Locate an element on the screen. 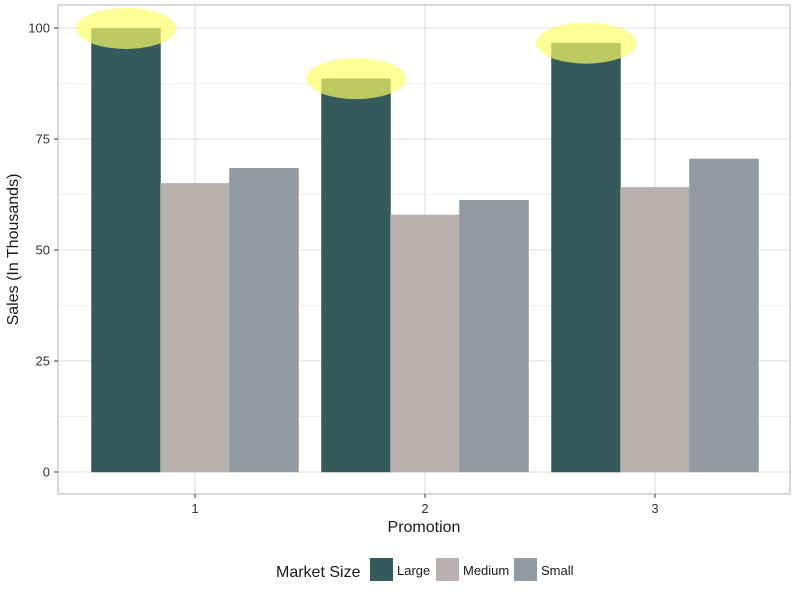  legend-swatch-small is located at coordinates (525, 569).